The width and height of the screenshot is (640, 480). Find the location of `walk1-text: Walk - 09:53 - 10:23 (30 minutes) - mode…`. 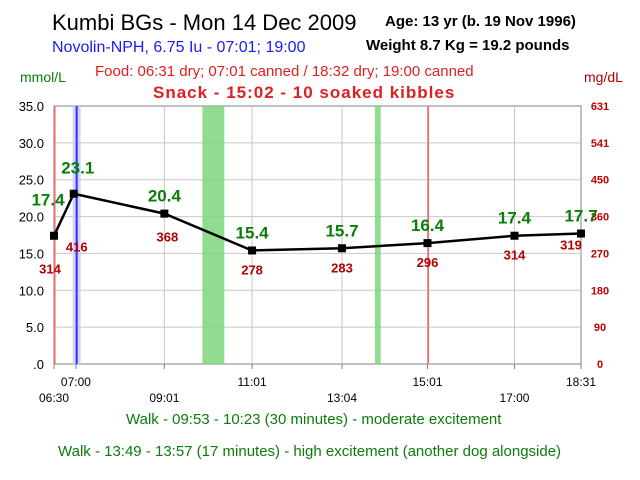

walk1-text: Walk - 09:53 - 10:23 (30 minutes) - mode… is located at coordinates (314, 419).